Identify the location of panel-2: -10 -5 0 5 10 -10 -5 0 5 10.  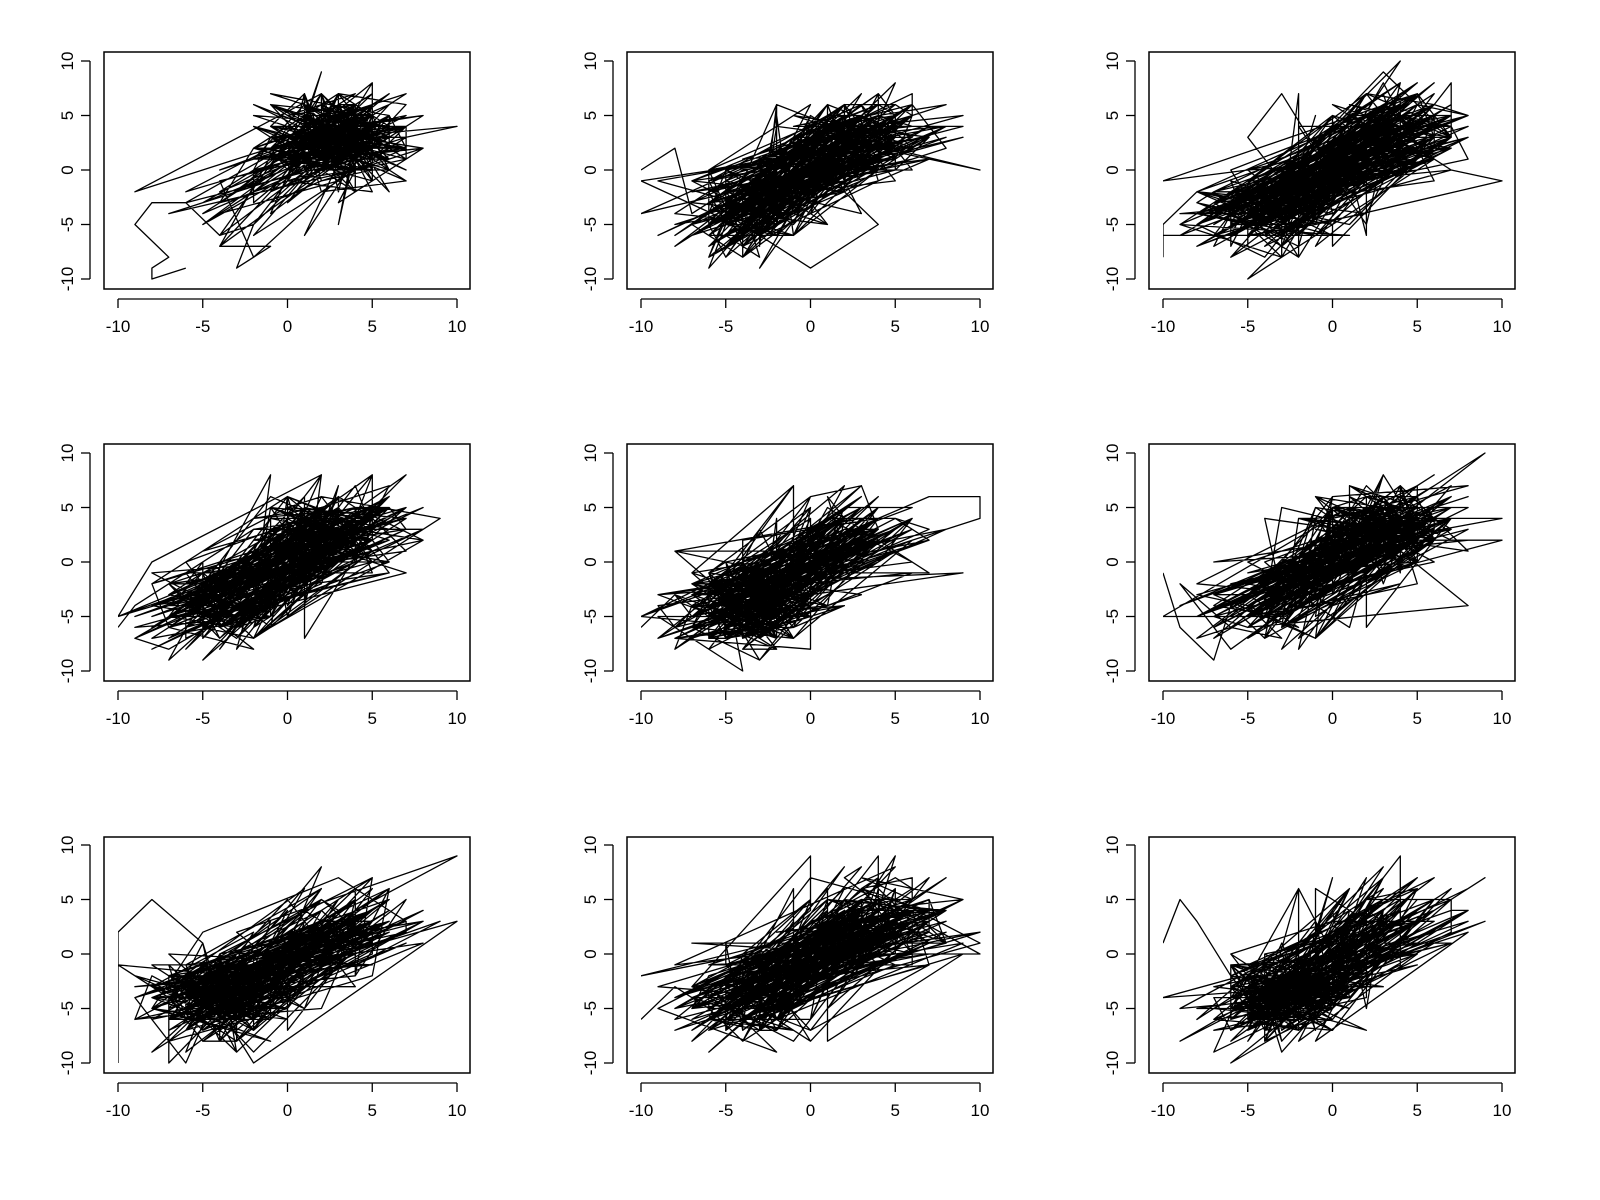
(787, 193).